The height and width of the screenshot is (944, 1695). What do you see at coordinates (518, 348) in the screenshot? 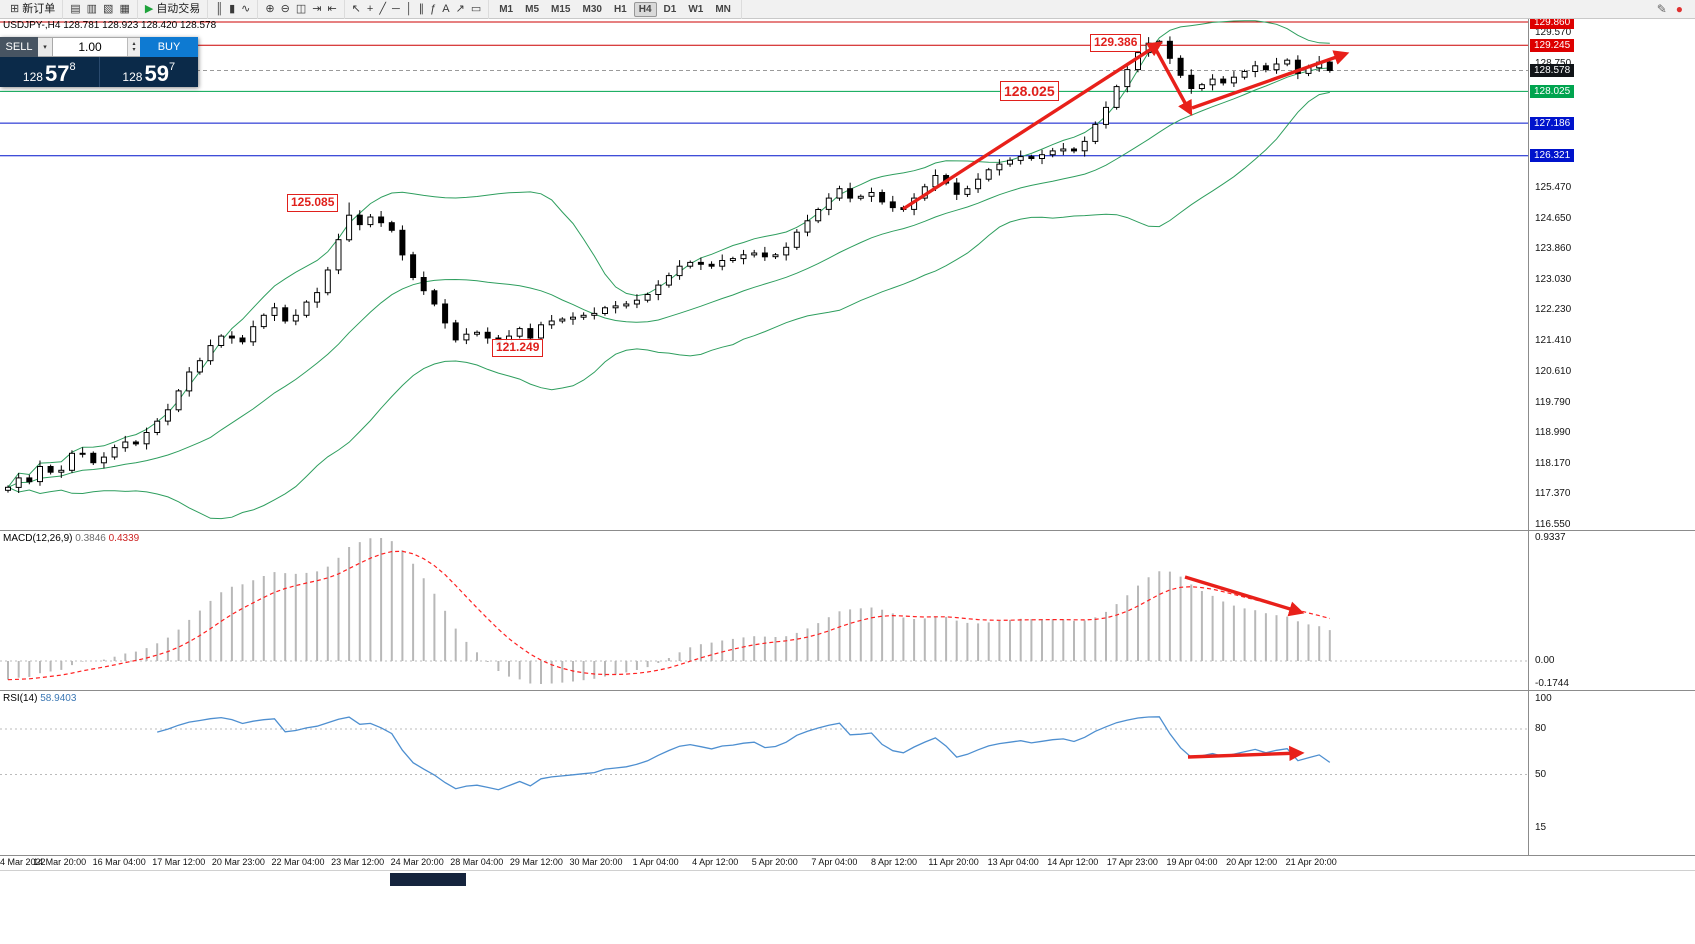
I see `price-annotation: 121.249` at bounding box center [518, 348].